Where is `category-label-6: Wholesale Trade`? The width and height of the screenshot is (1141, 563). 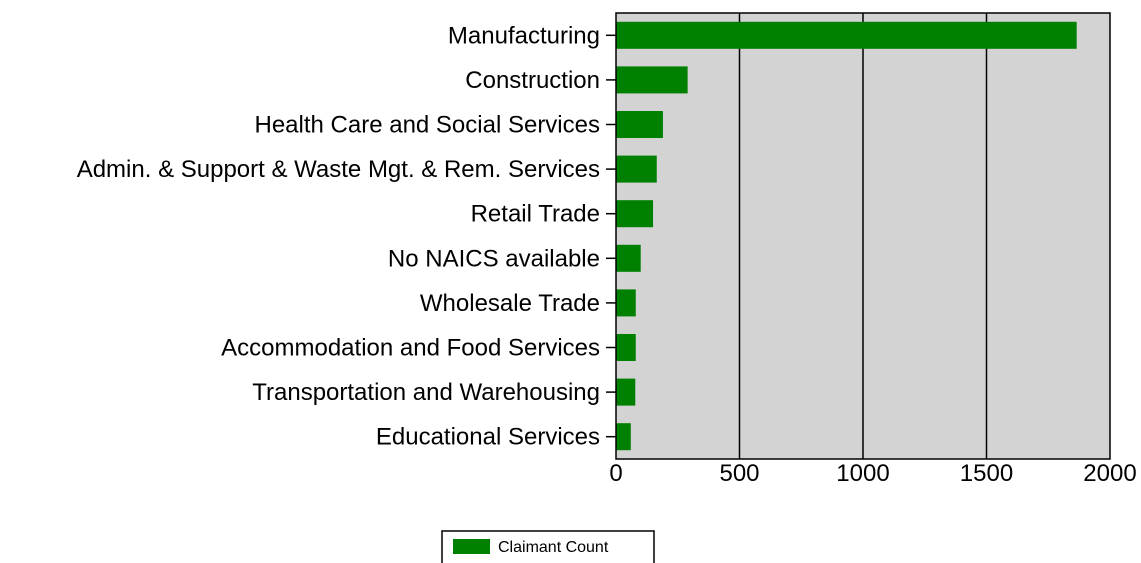
category-label-6: Wholesale Trade is located at coordinates (510, 303).